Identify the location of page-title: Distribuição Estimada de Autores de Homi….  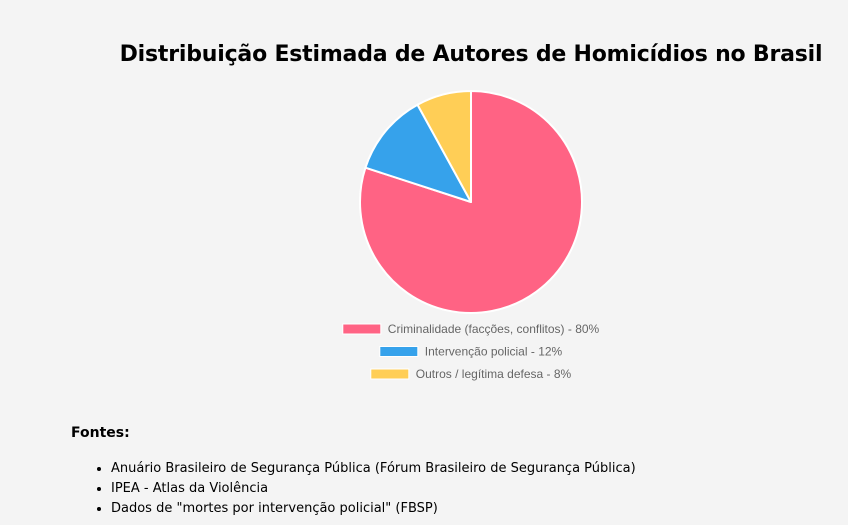
(471, 54).